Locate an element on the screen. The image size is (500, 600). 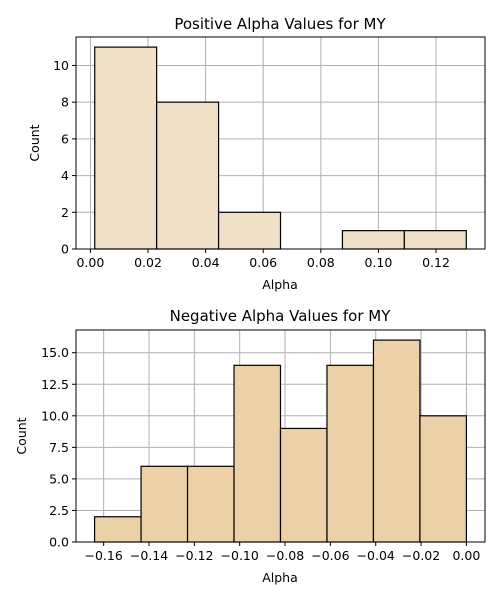
y-tick-label: 12.5 is located at coordinates (55, 384).